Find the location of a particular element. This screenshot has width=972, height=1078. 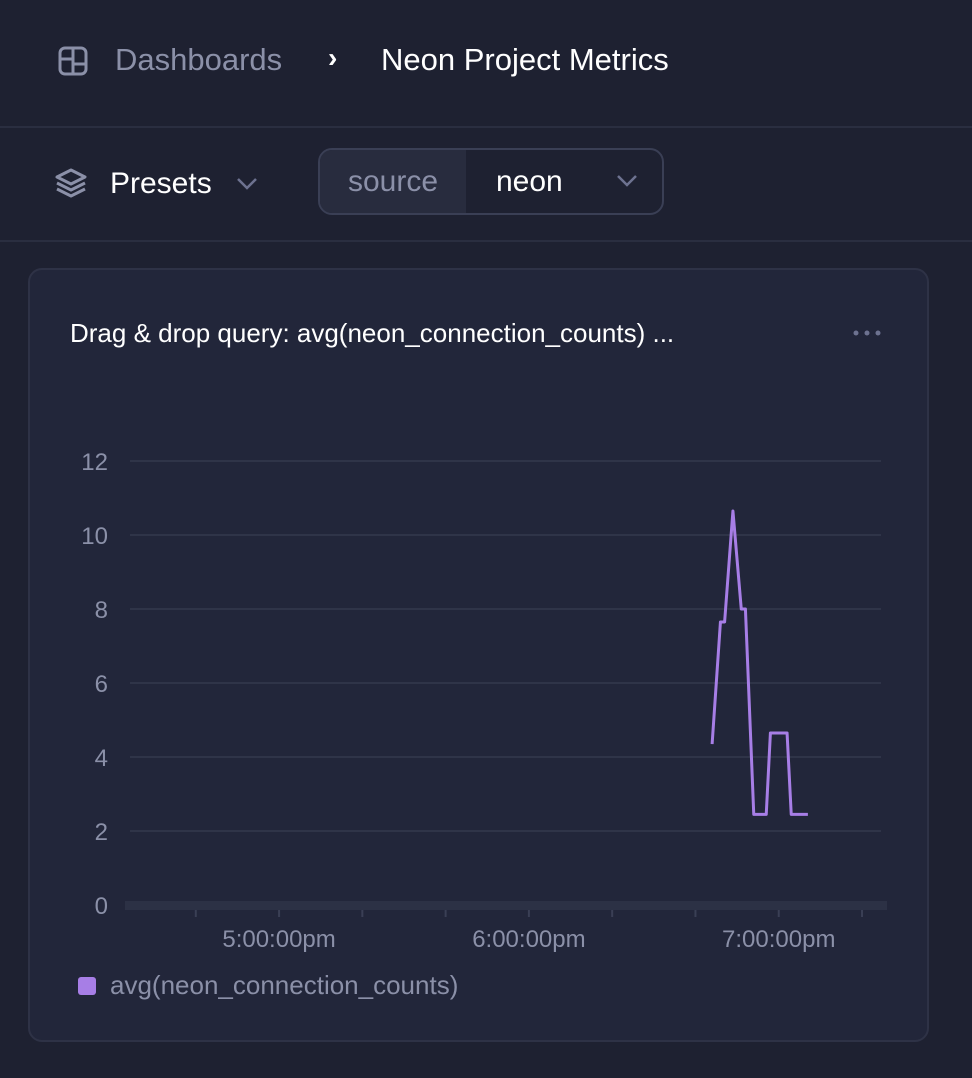

filter-value-select: neon is located at coordinates (564, 181).